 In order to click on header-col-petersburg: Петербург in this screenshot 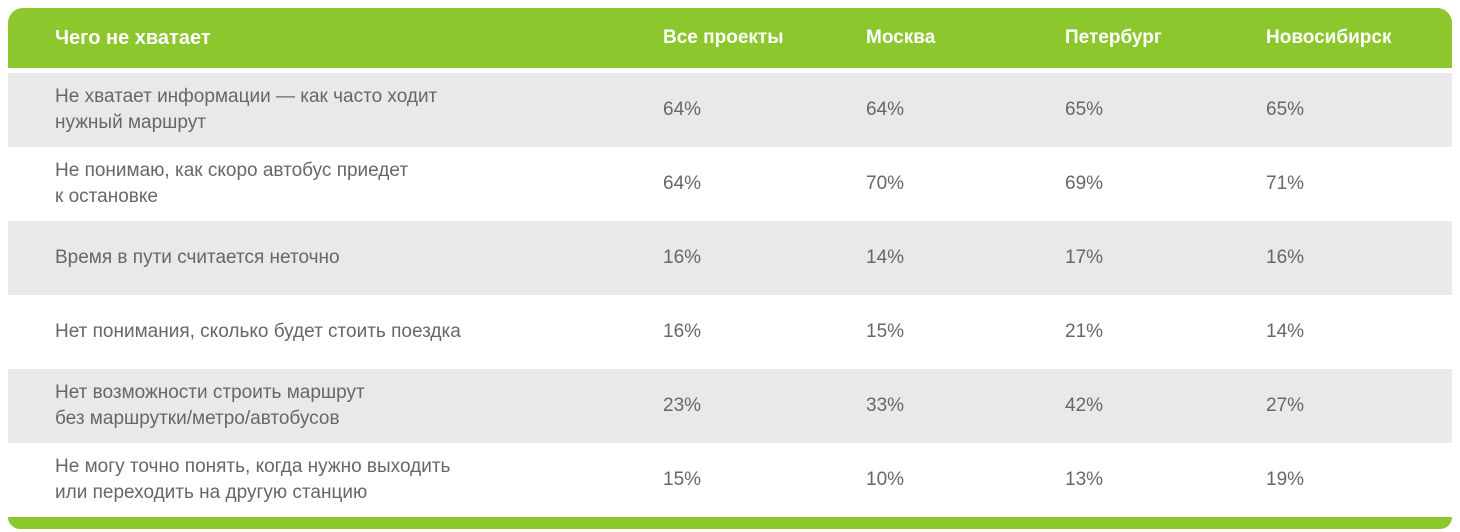, I will do `click(1113, 37)`.